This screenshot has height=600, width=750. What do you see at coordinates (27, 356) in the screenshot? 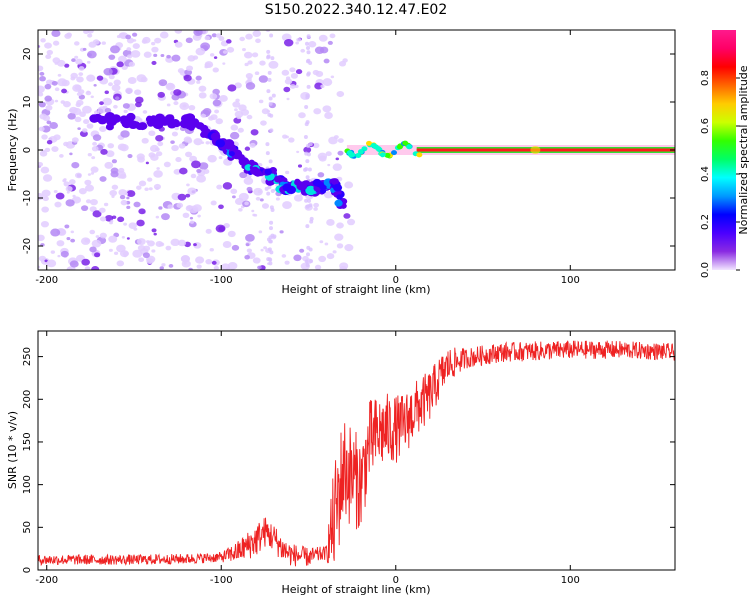
I see `y-tick-label: 250` at bounding box center [27, 356].